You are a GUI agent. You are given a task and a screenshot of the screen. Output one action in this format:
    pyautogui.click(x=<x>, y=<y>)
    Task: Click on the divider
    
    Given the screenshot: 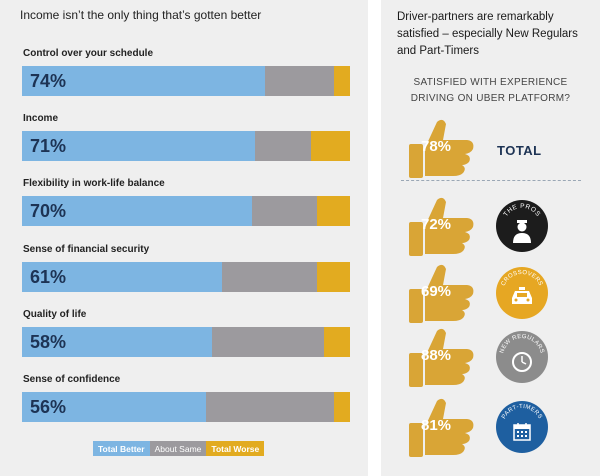 What is the action you would take?
    pyautogui.click(x=491, y=180)
    